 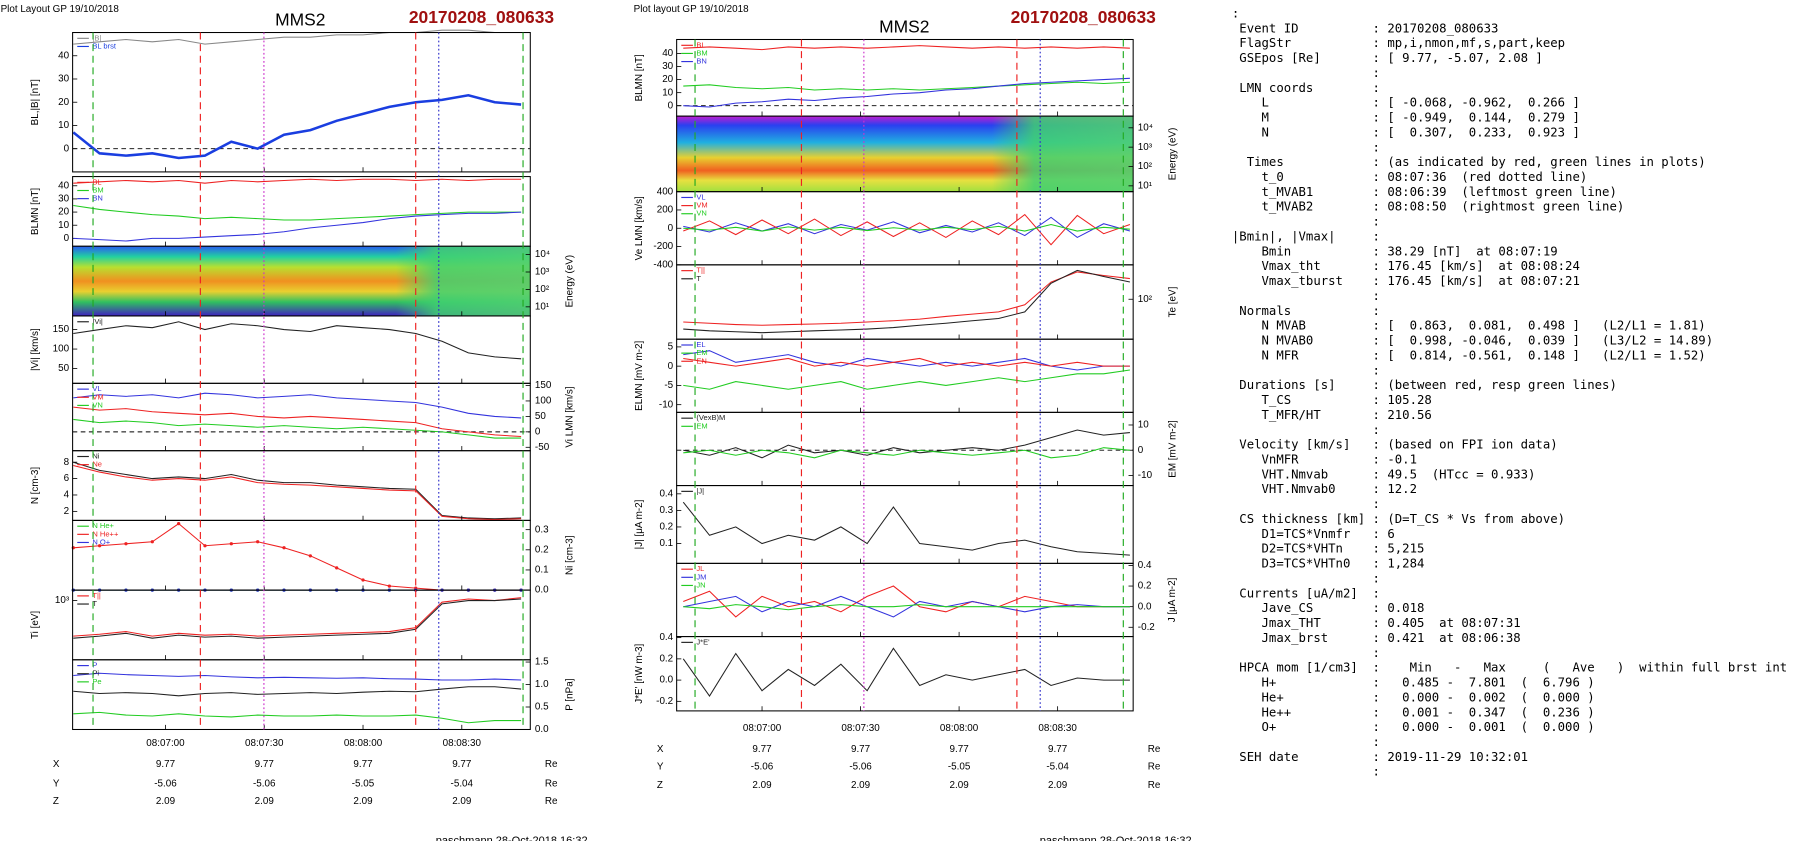 I want to click on row-value: -5.06, so click(x=264, y=784).